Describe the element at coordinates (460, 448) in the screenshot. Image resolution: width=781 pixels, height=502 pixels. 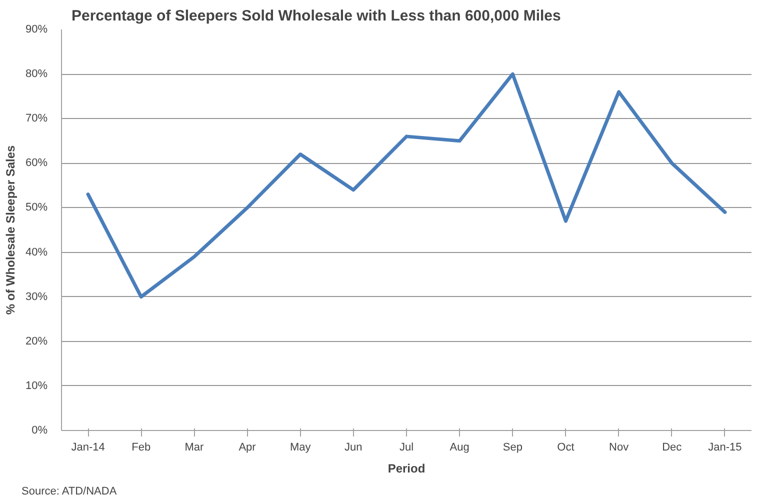
I see `x-tick-label: Aug` at that location.